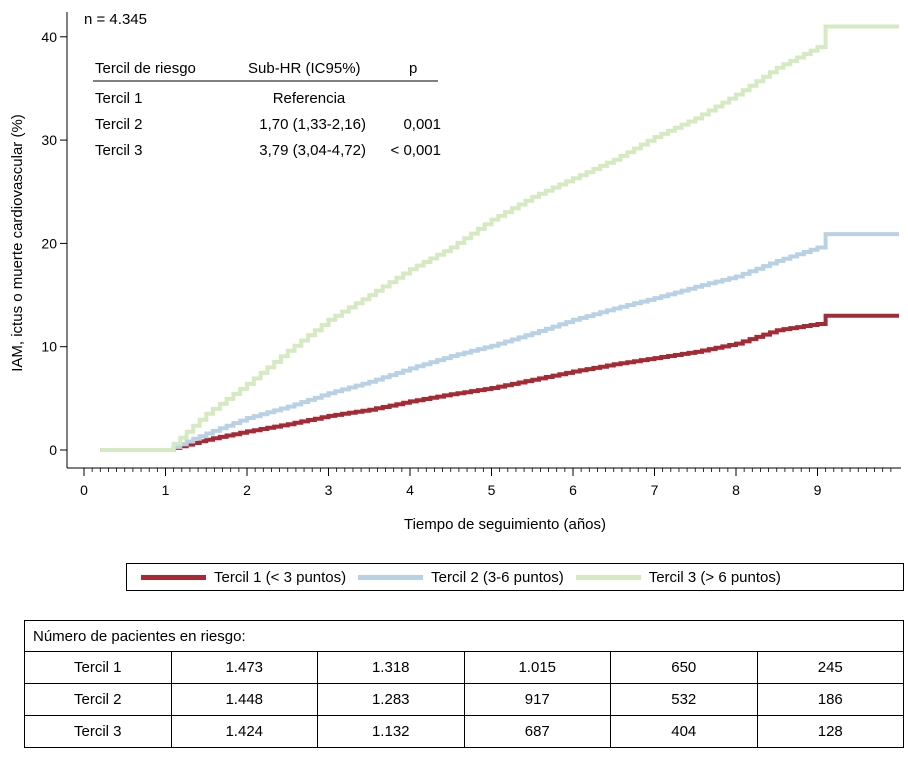 This screenshot has height=757, width=908. I want to click on table-row: Tercil 1 1.473 1.318 1.015 650 245, so click(464, 667).